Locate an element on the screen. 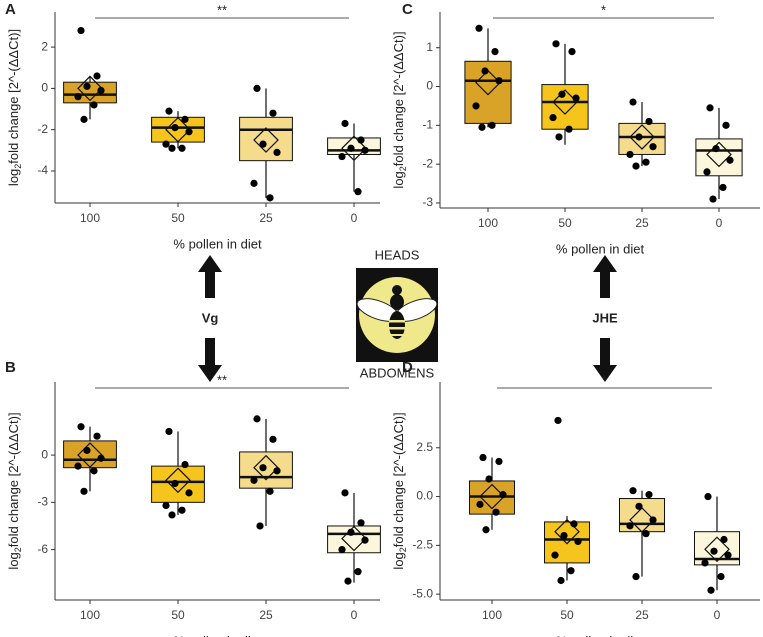 The image size is (763, 637). y-label-part: 2 is located at coordinates (18, 549).